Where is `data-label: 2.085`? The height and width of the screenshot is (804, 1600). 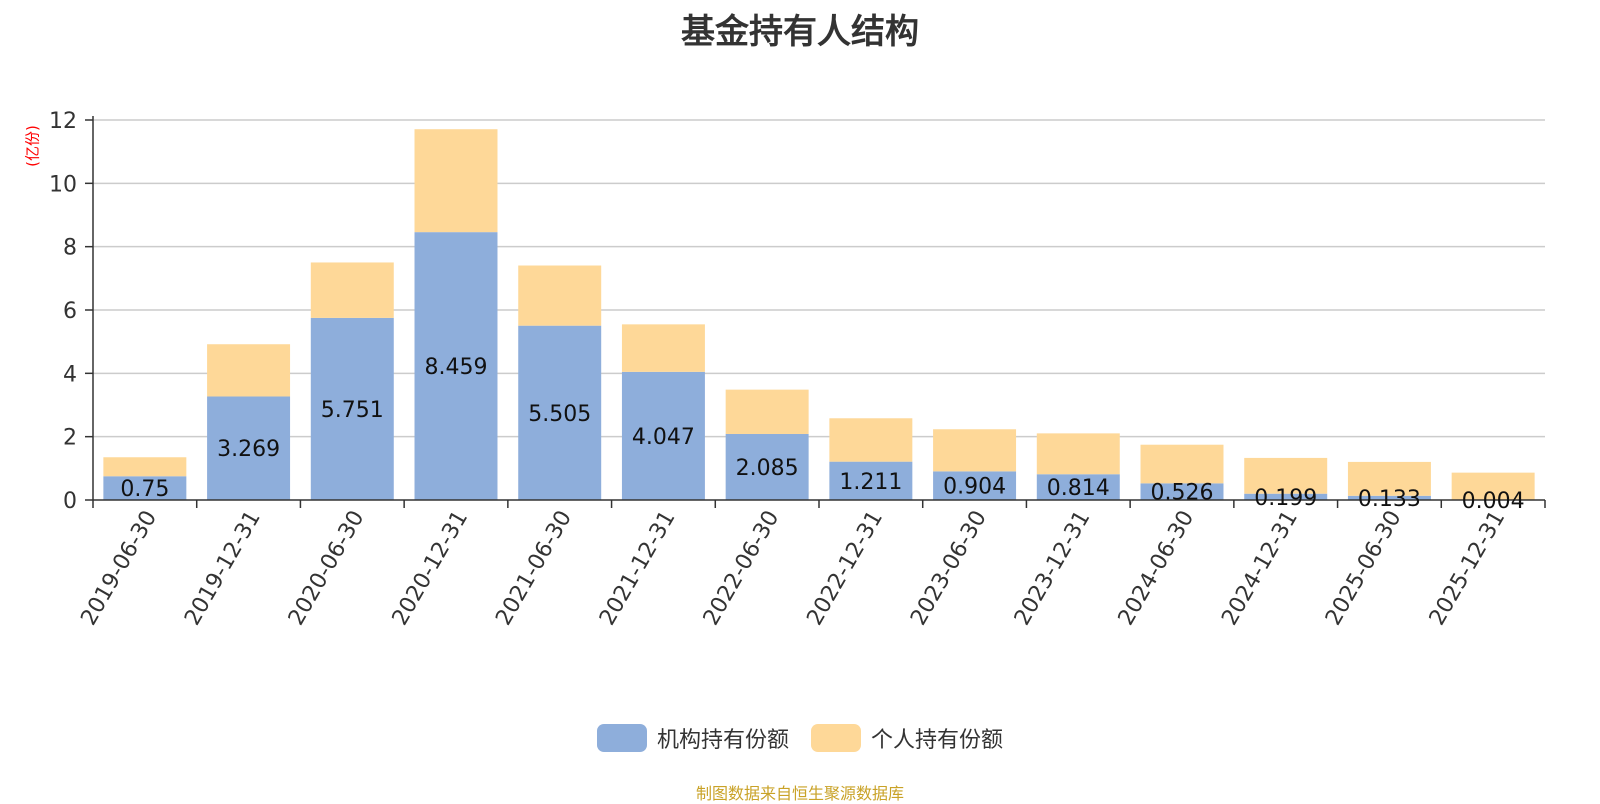 data-label: 2.085 is located at coordinates (767, 468).